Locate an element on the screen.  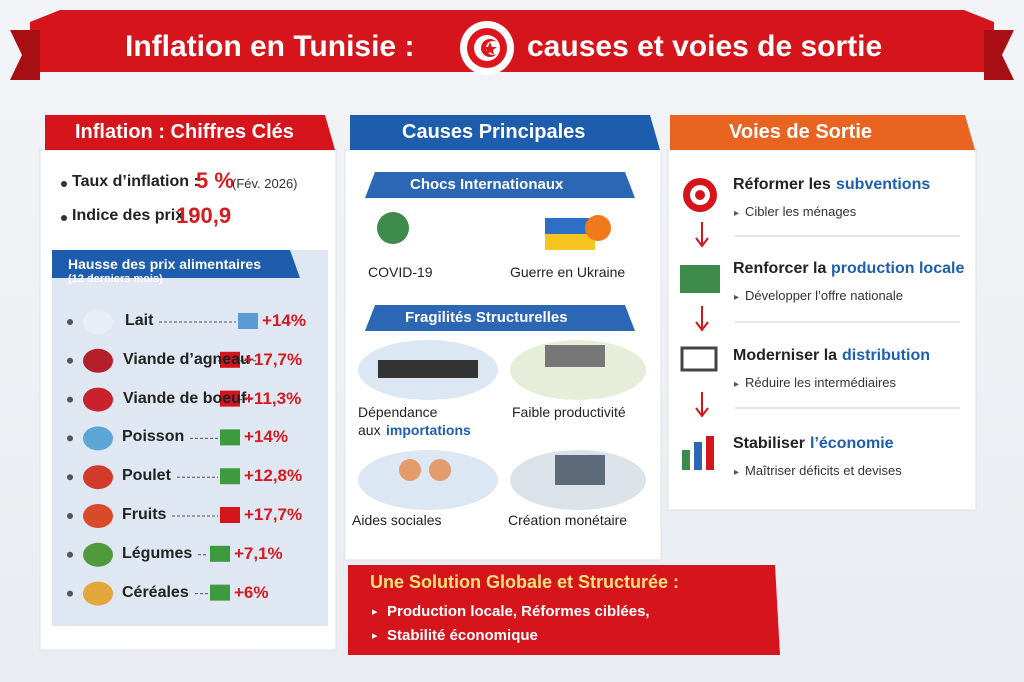
virus-icon is located at coordinates (393, 228).